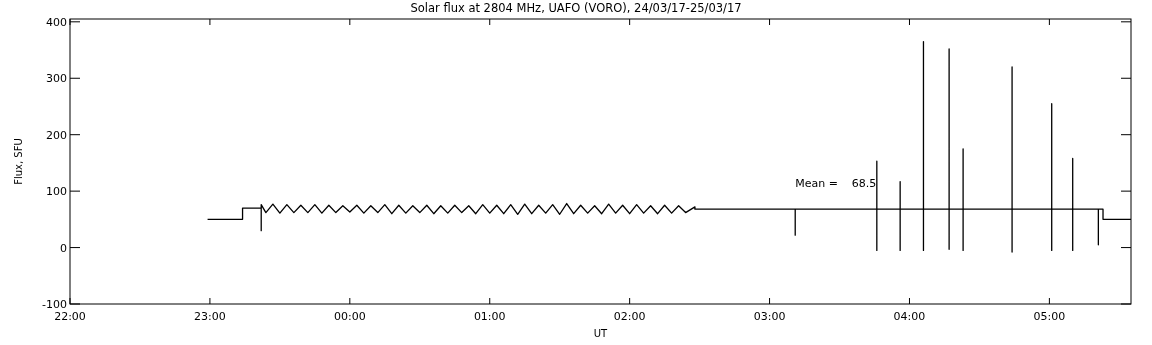 Image resolution: width=1152 pixels, height=345 pixels. Describe the element at coordinates (489, 316) in the screenshot. I see `x-tick-label: 01:00` at that location.